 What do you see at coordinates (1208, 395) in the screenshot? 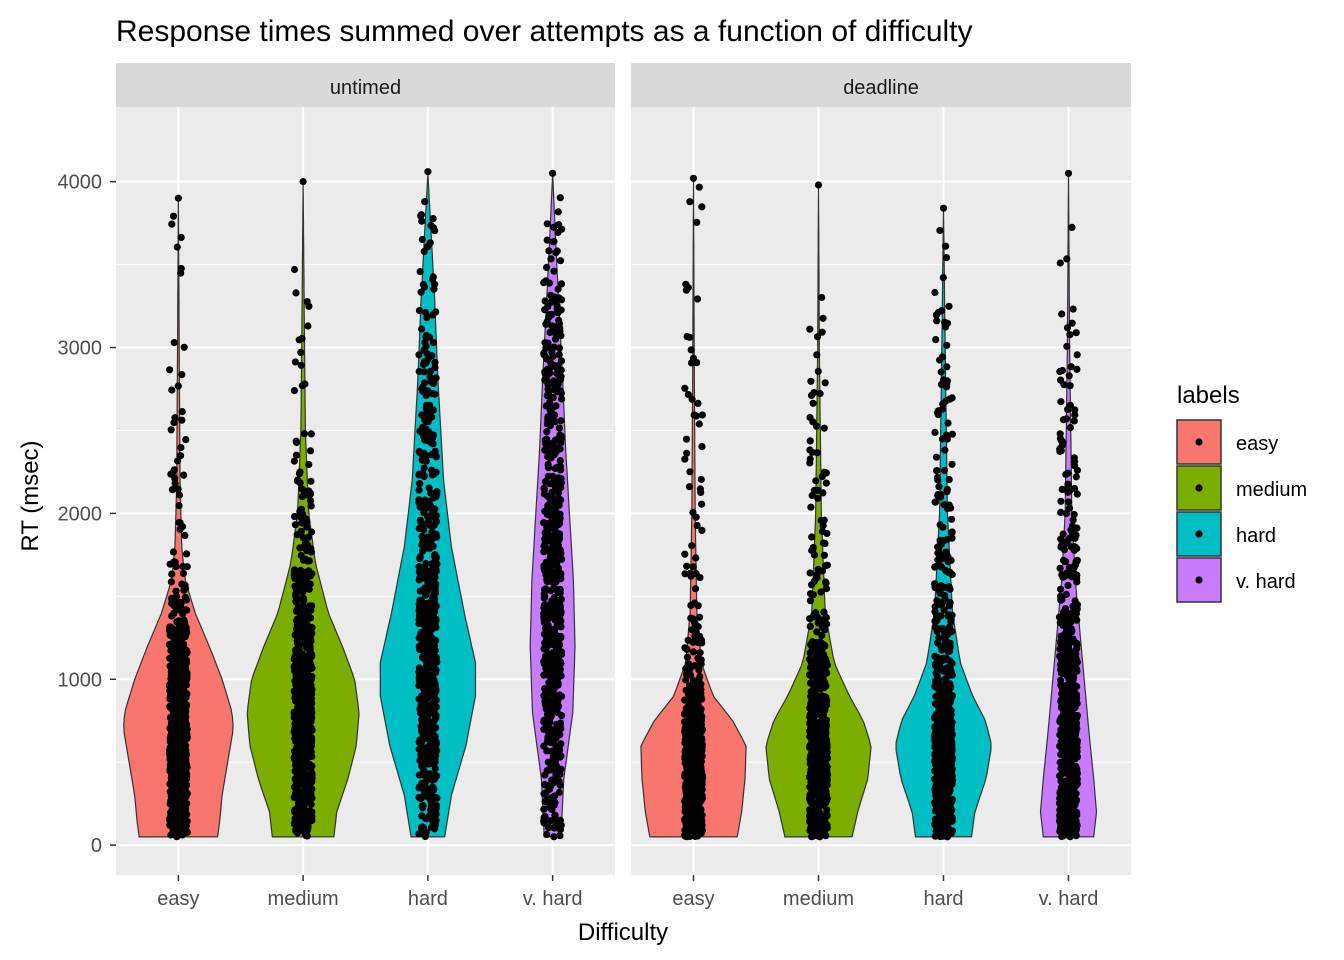
I see `legend-title: labels` at bounding box center [1208, 395].